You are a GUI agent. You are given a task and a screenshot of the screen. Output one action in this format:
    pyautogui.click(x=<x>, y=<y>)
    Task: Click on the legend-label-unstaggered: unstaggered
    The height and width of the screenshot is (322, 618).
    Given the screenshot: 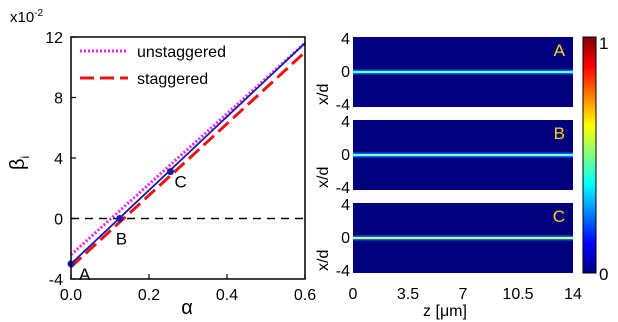 What is the action you would take?
    pyautogui.click(x=181, y=52)
    